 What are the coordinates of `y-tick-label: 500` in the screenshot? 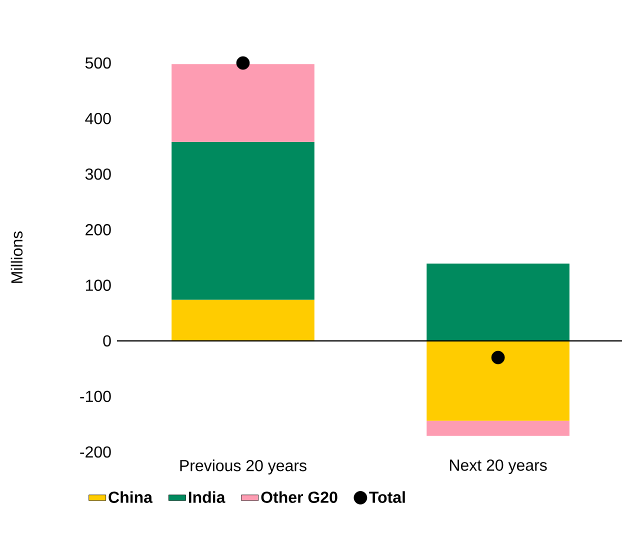 It's located at (98, 63).